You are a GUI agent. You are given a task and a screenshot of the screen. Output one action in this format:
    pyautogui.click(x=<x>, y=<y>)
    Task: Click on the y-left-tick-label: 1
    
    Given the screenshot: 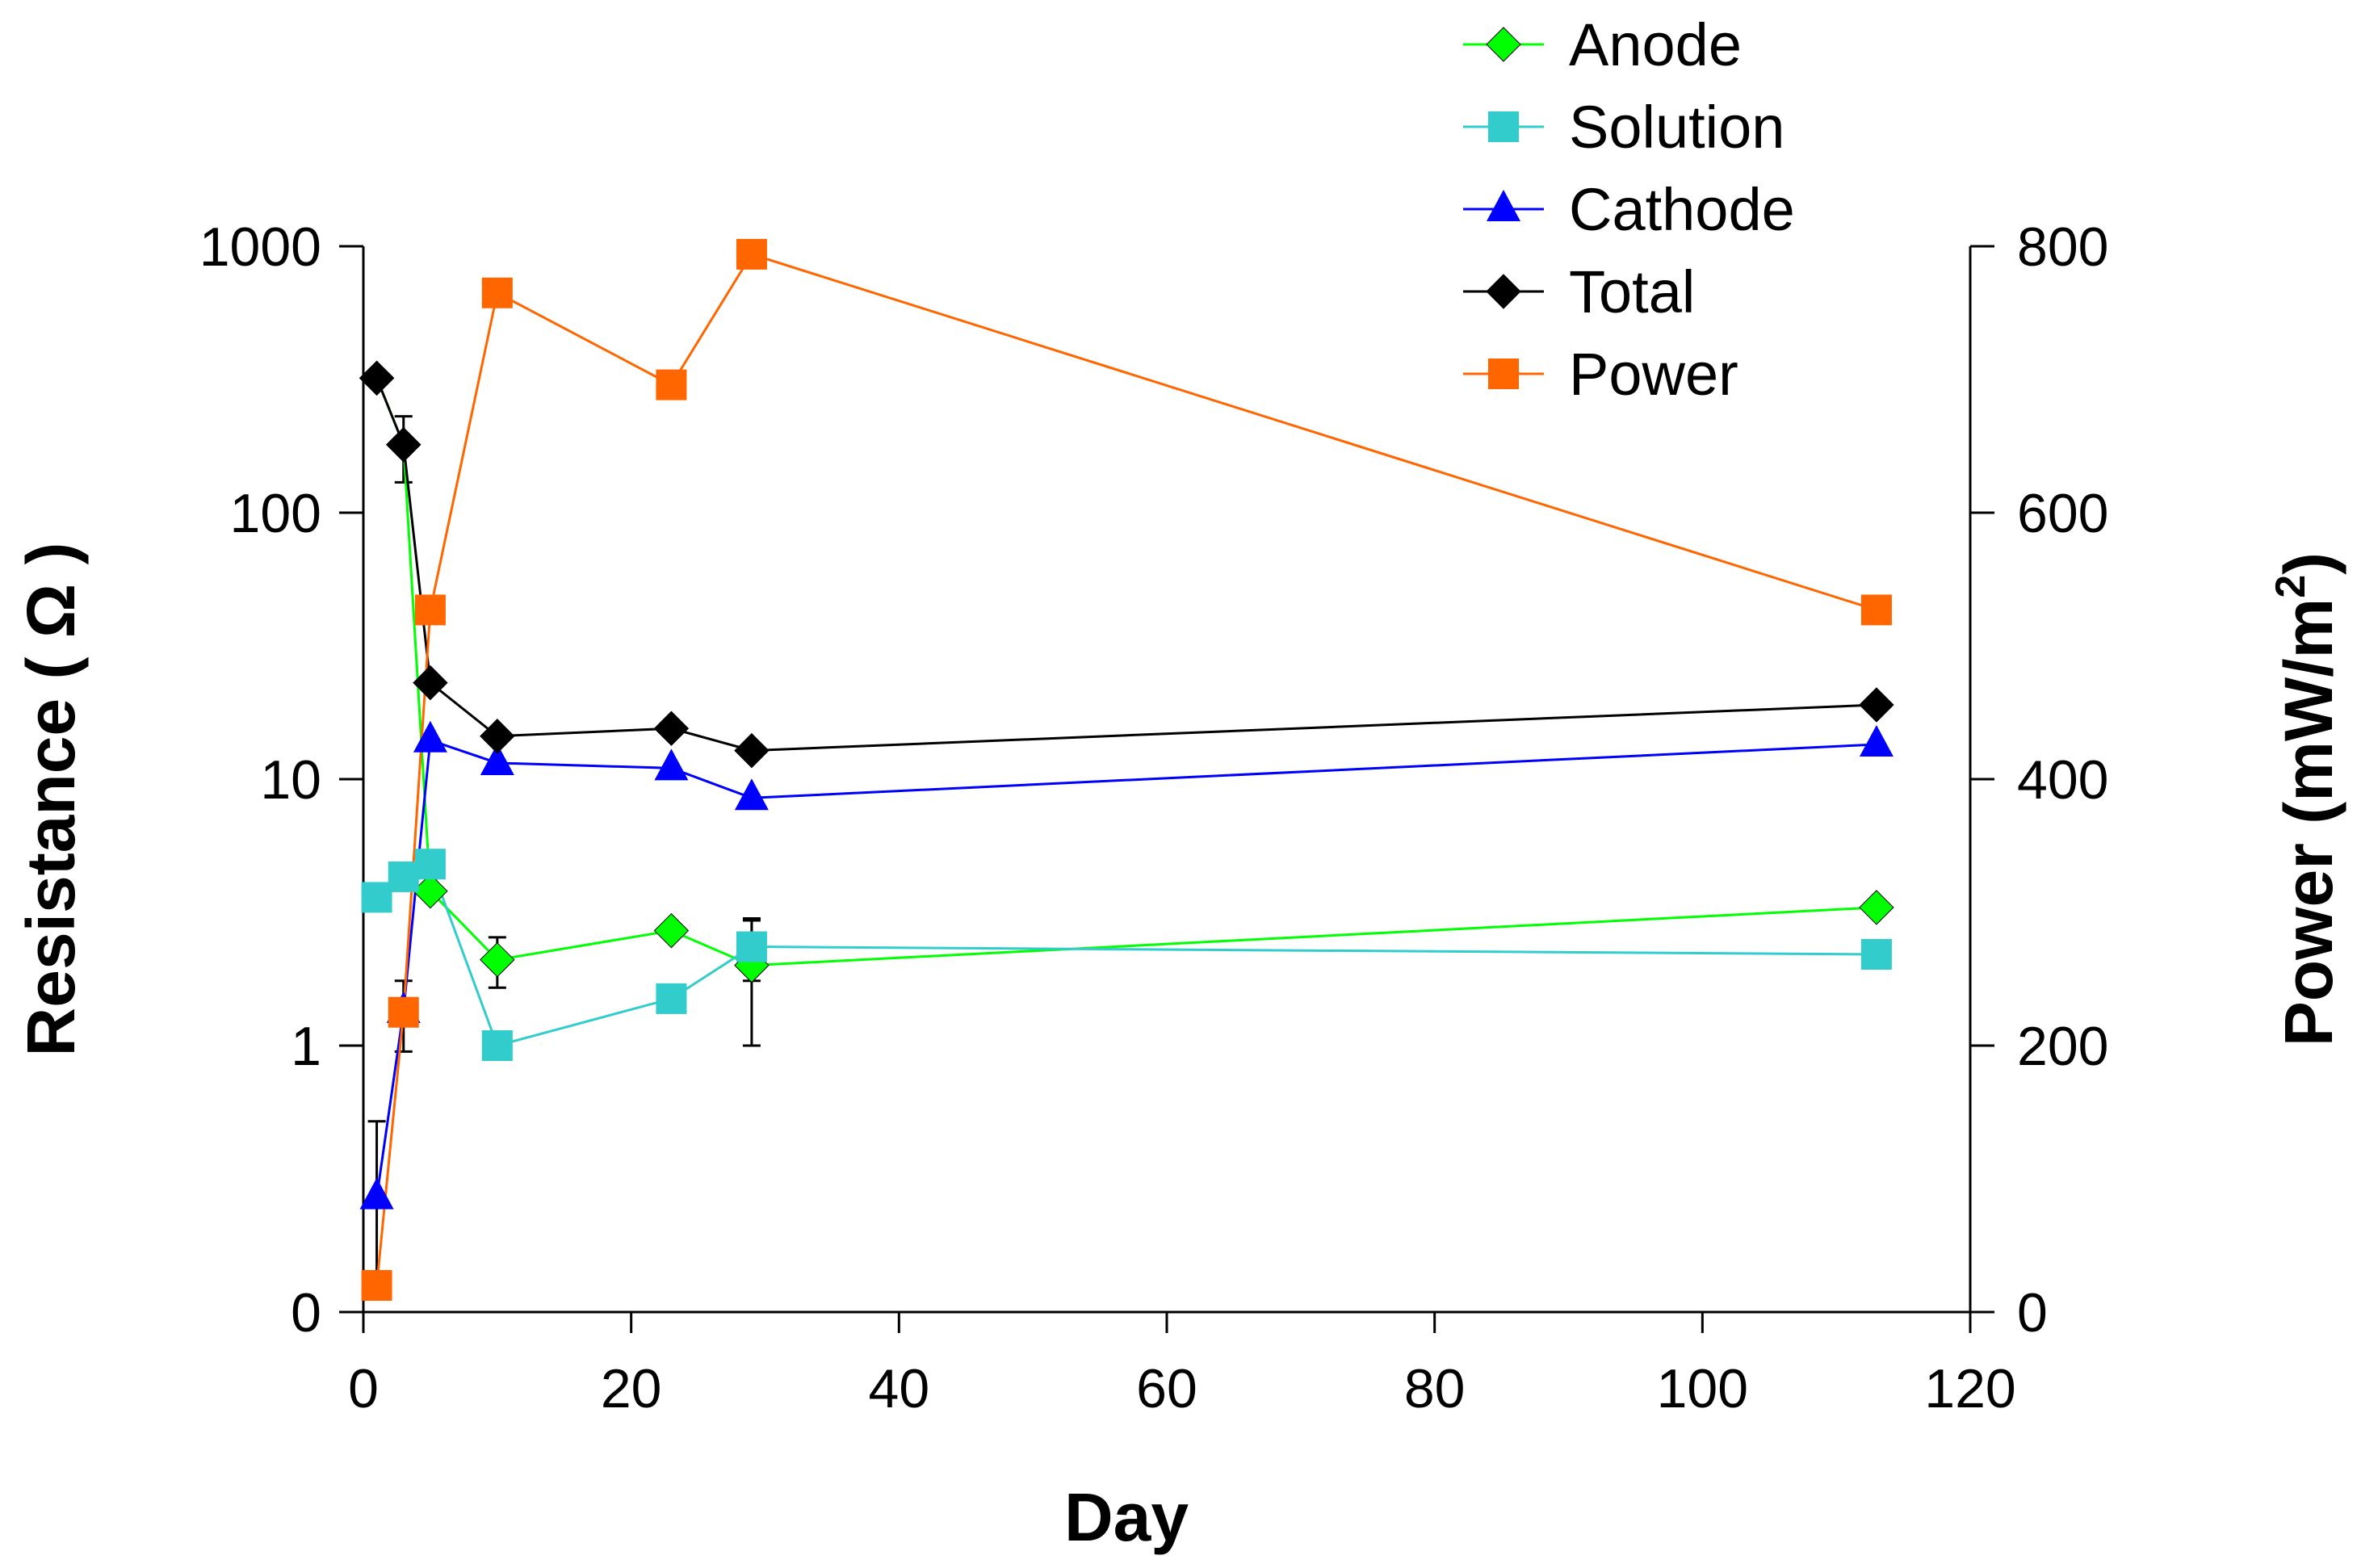 What is the action you would take?
    pyautogui.click(x=306, y=1046)
    